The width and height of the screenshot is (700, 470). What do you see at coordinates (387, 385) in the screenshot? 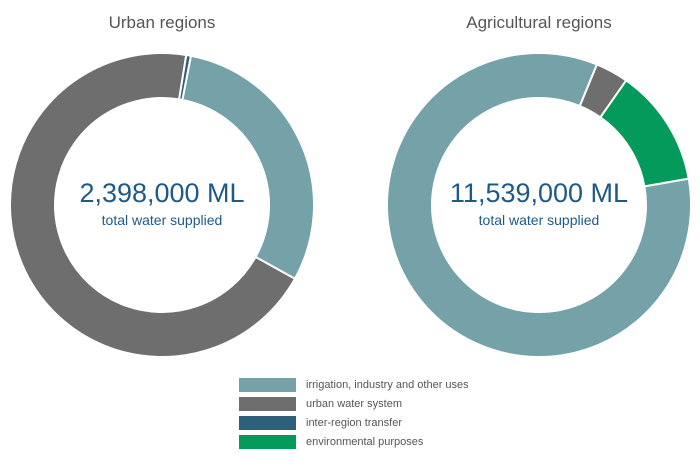
I see `legend-label-irrigation: irrigation, industry and other uses` at bounding box center [387, 385].